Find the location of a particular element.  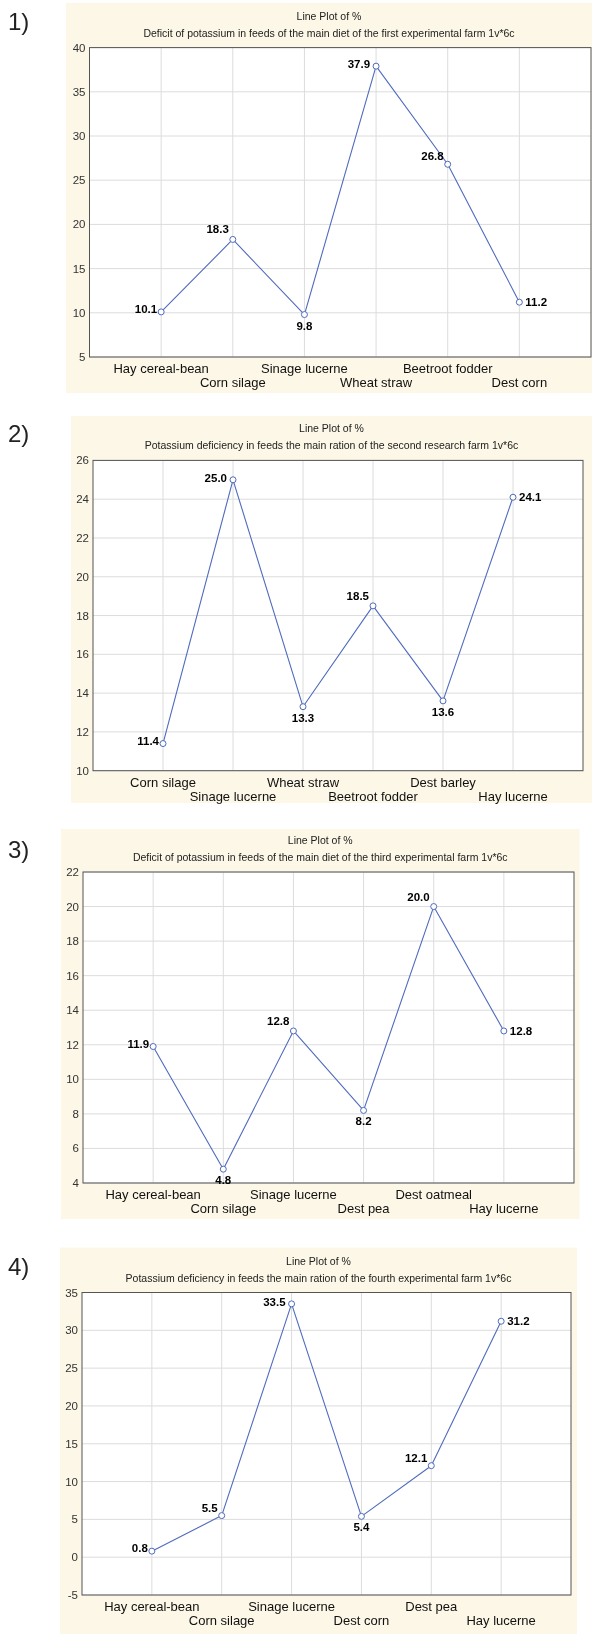

data-label: 33.5 is located at coordinates (275, 1301).